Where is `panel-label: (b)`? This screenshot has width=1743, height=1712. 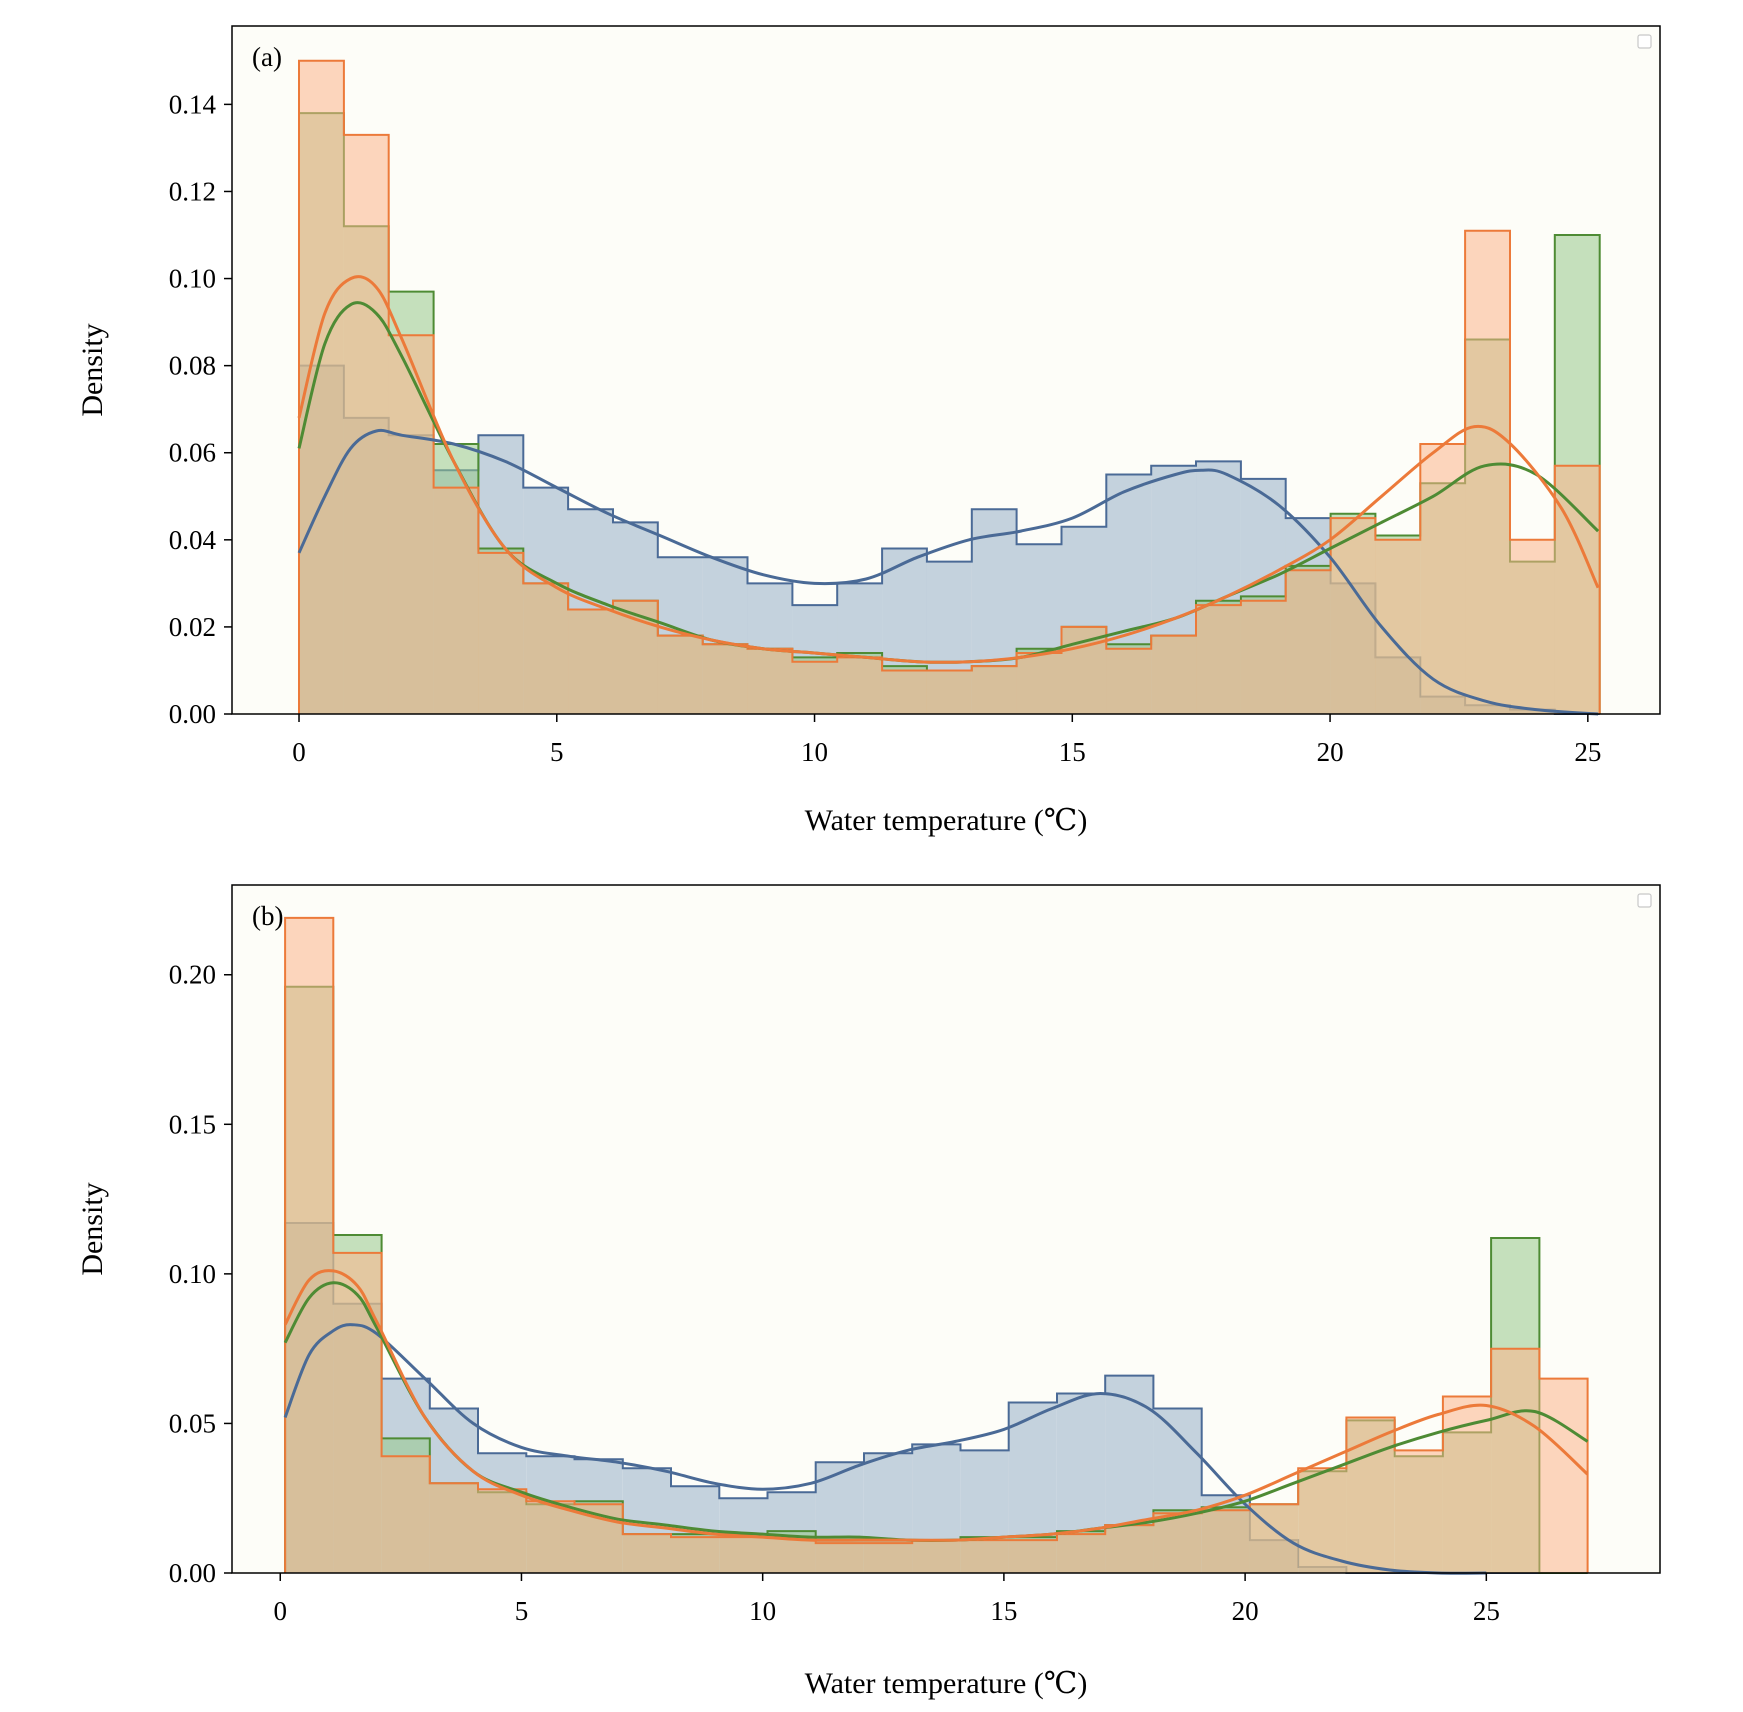 panel-label: (b) is located at coordinates (267, 916).